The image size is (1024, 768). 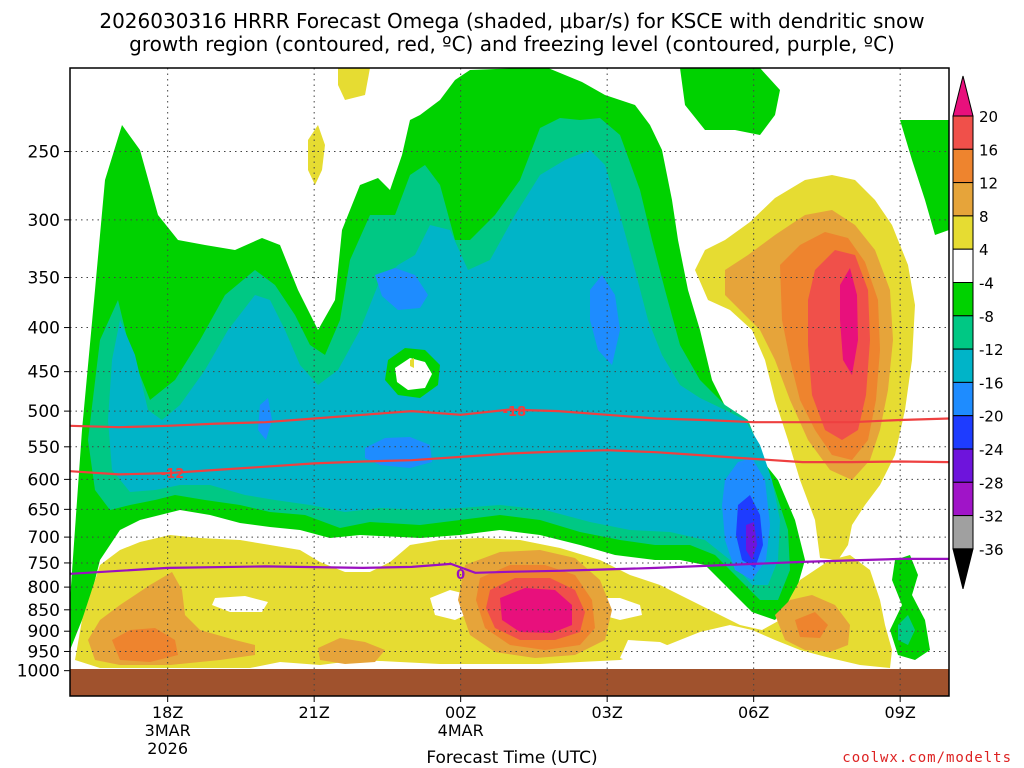 I want to click on omega-contour-minus16-b, so click(x=605, y=320).